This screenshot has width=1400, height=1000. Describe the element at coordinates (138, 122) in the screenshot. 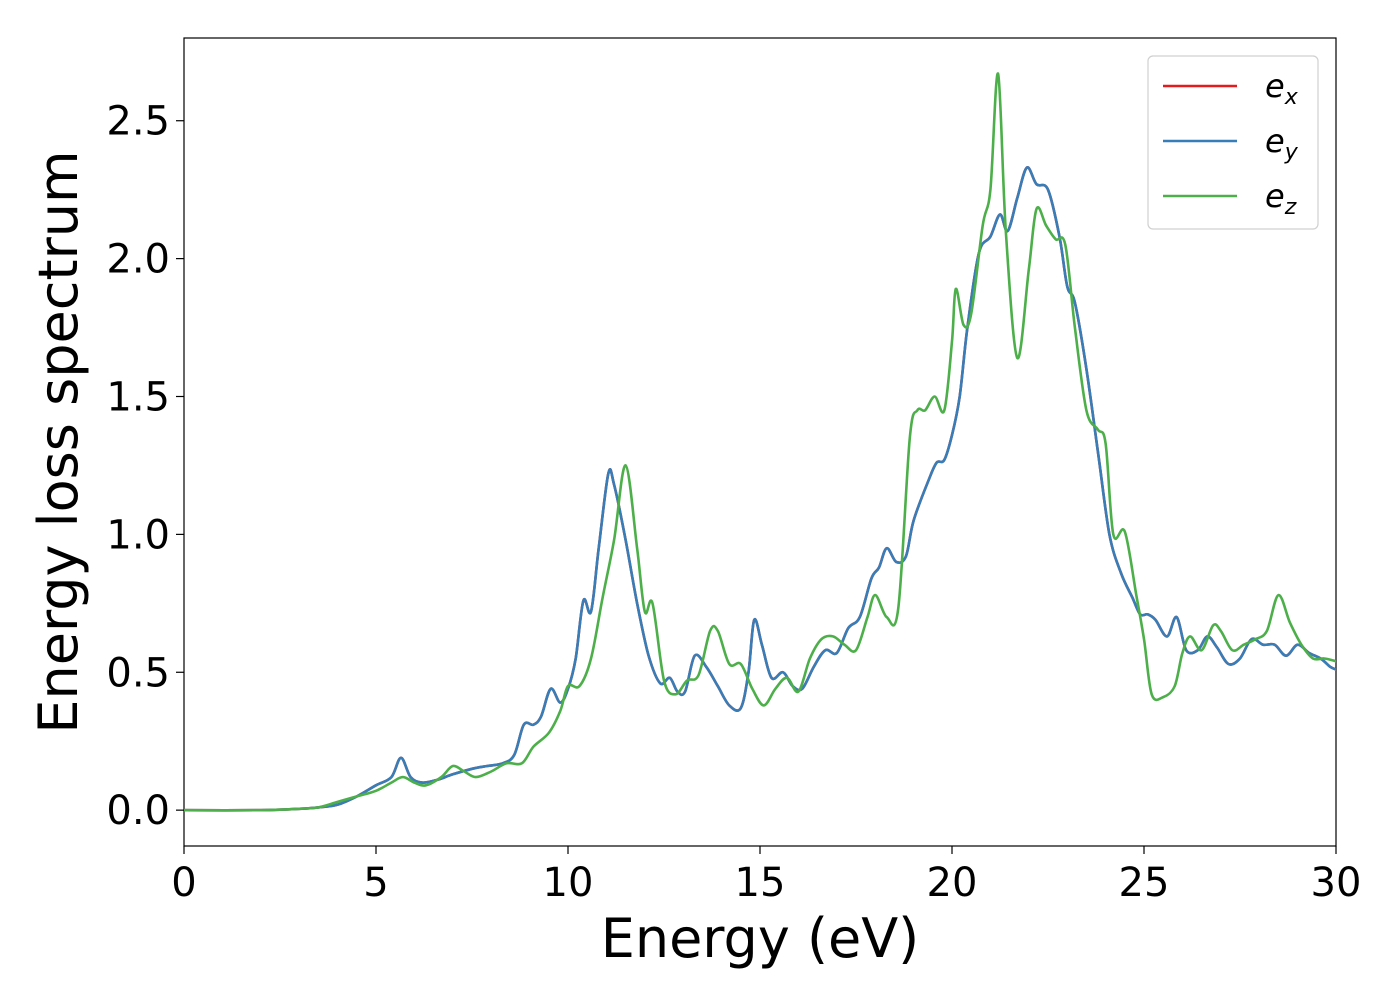

I see `y-tick-label: 2.5` at that location.